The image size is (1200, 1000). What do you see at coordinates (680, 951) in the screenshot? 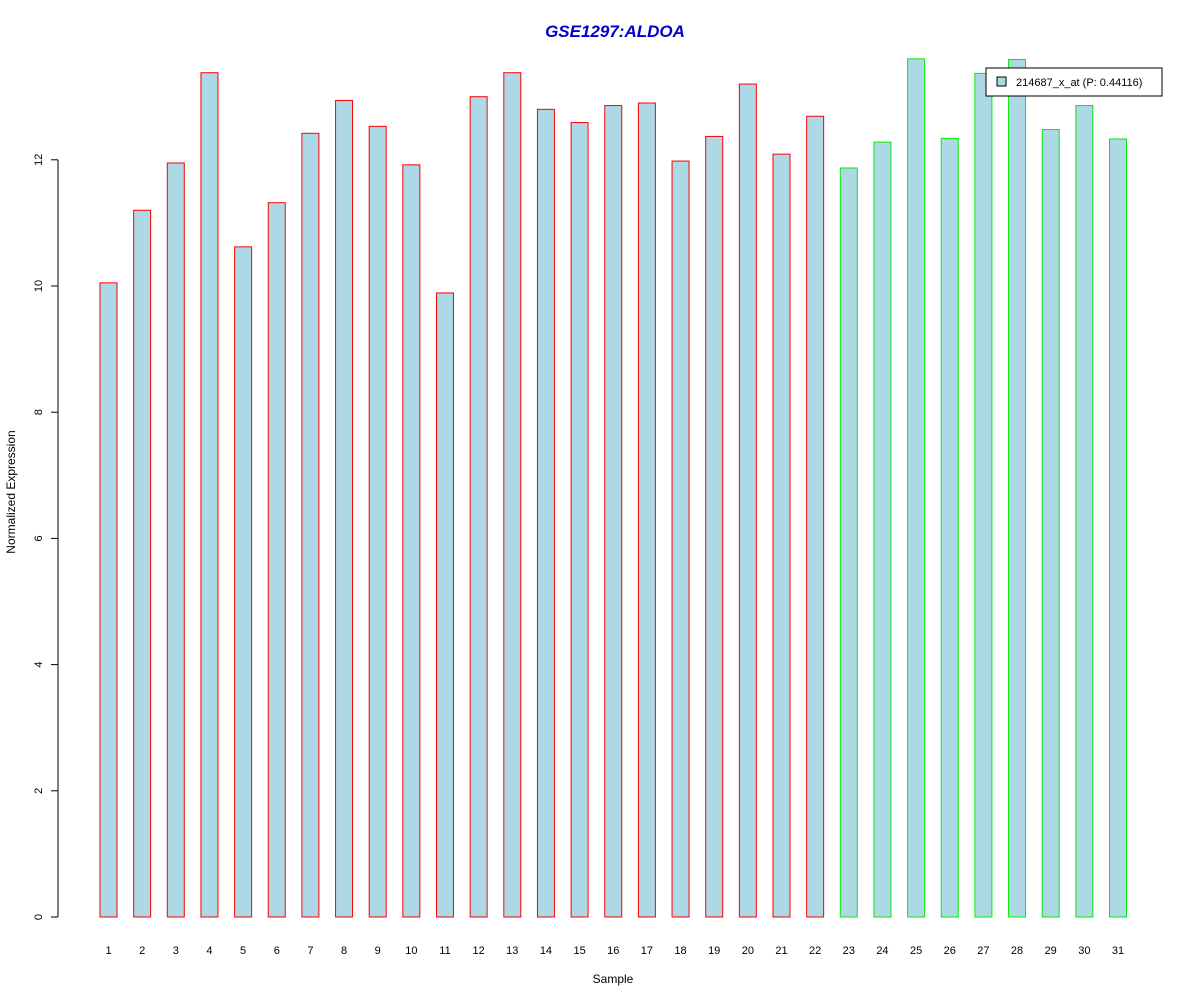
I see `x-tick-label: 18` at bounding box center [680, 951].